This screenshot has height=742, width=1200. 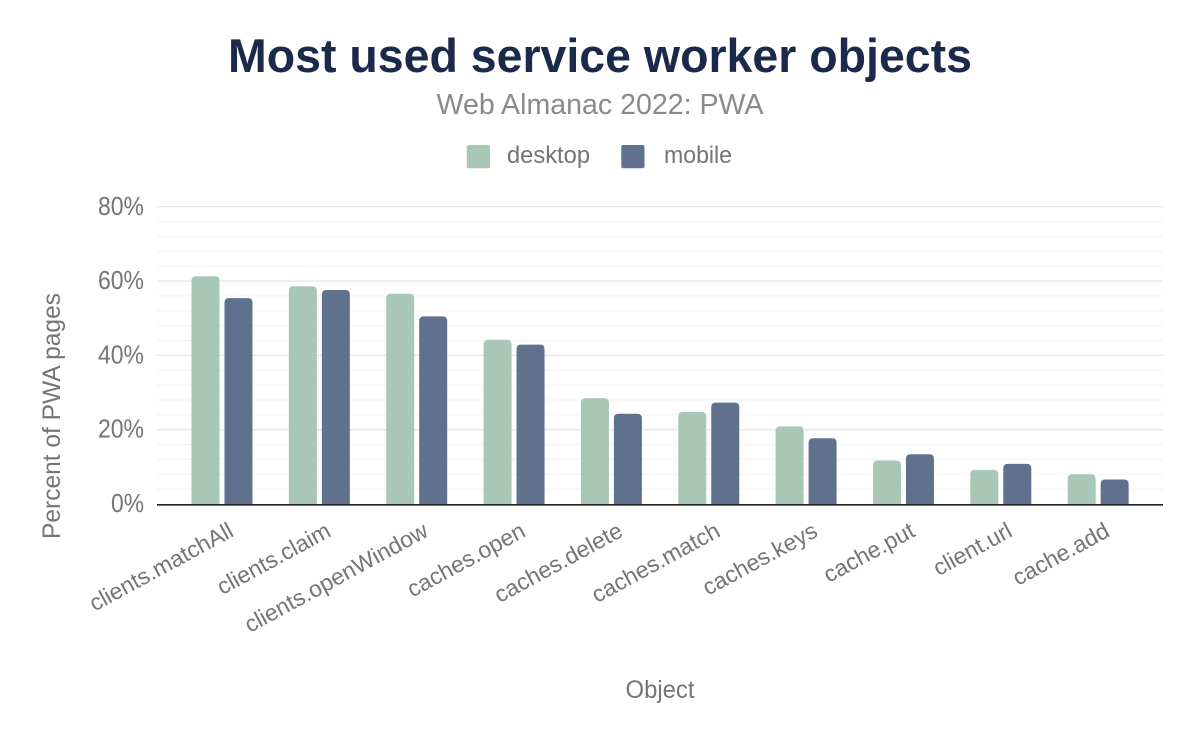 What do you see at coordinates (121, 206) in the screenshot?
I see `svg-text: 80%` at bounding box center [121, 206].